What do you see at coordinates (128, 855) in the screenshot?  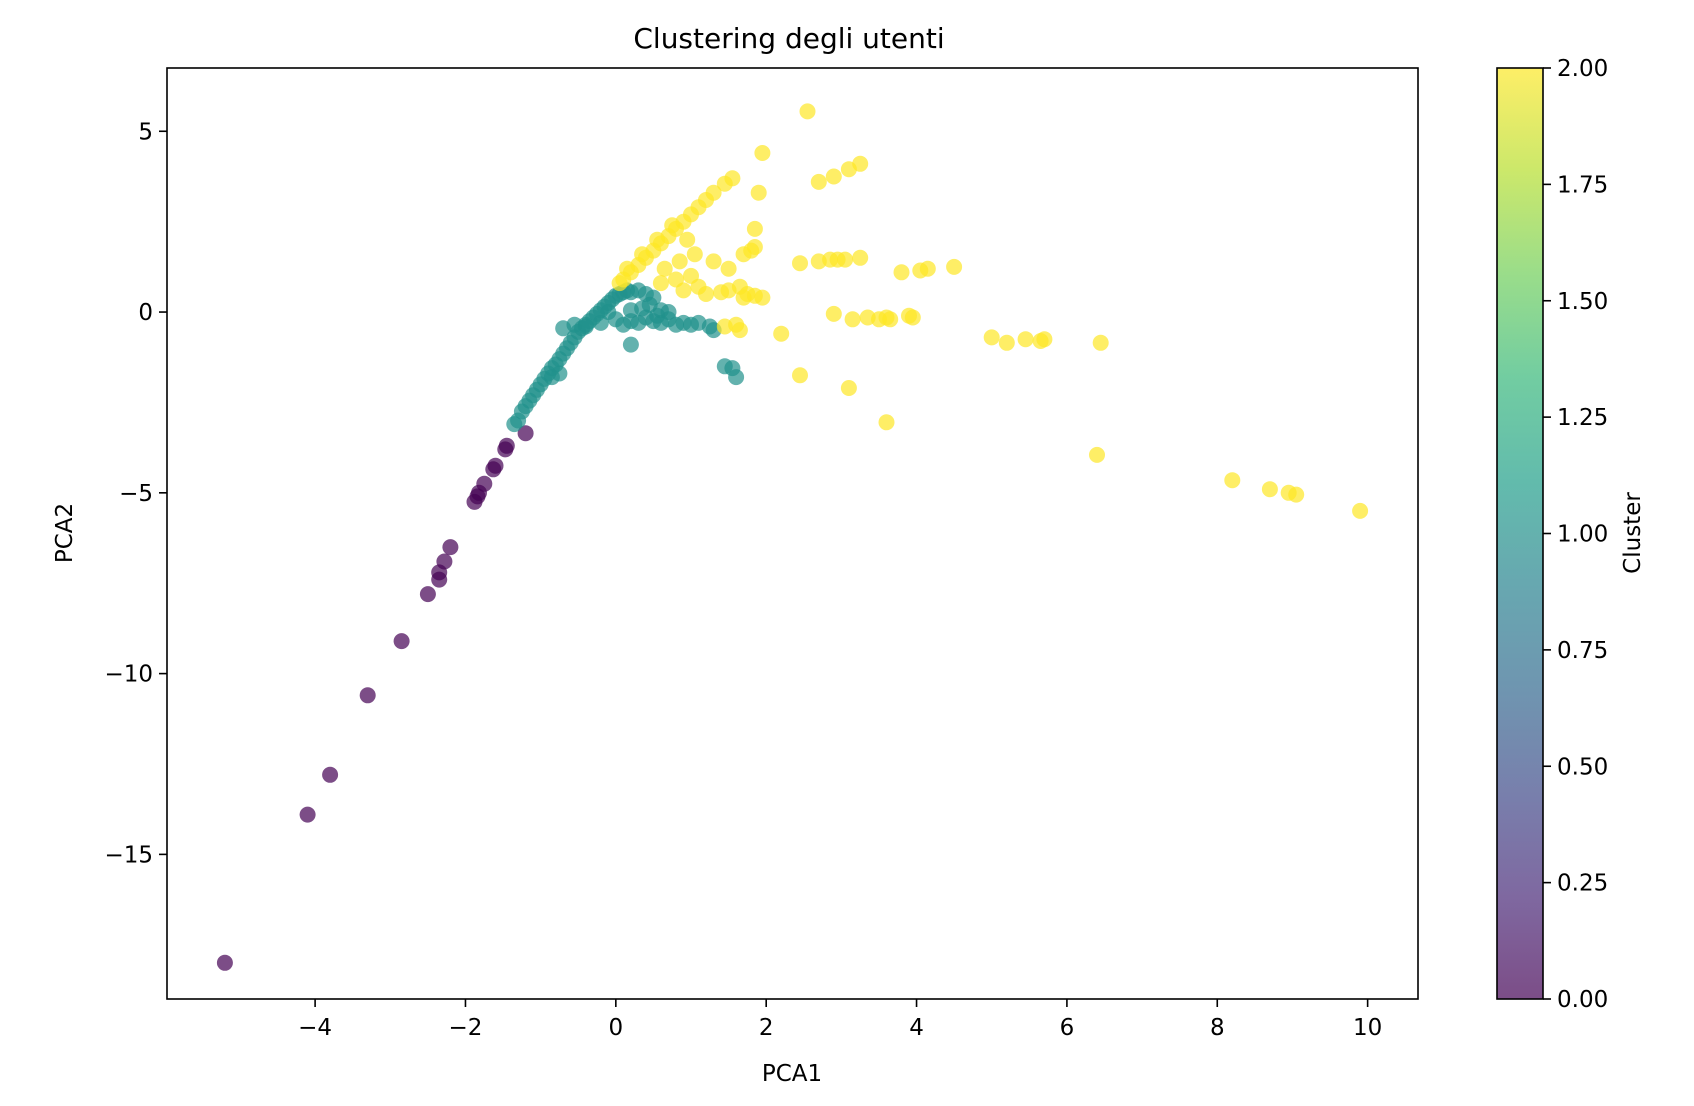 I see `y-tick-label: −15` at bounding box center [128, 855].